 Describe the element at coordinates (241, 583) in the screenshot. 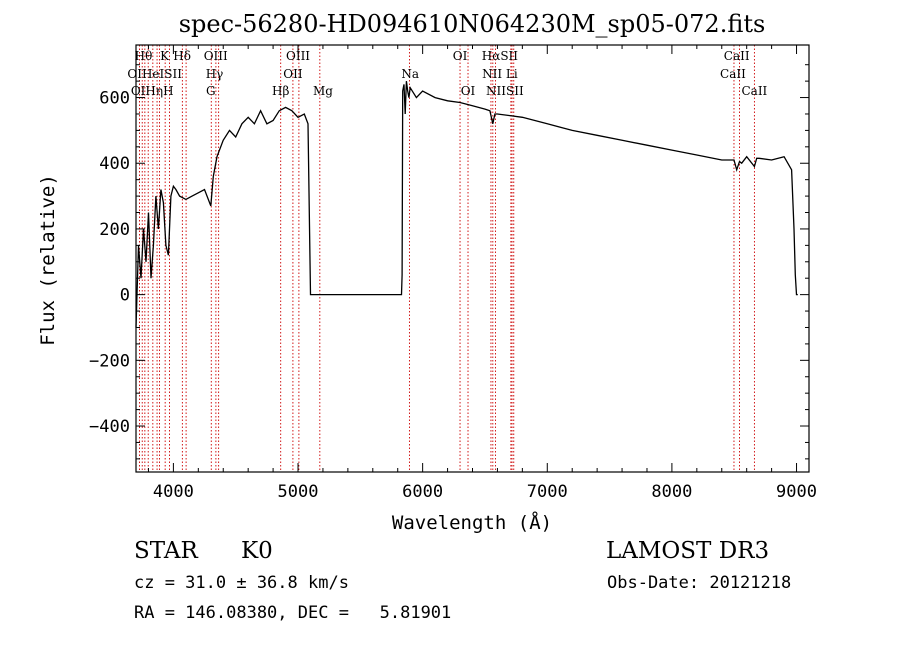

I see `cz-readout: cz = 31.0 ± 36.8 km/s` at that location.